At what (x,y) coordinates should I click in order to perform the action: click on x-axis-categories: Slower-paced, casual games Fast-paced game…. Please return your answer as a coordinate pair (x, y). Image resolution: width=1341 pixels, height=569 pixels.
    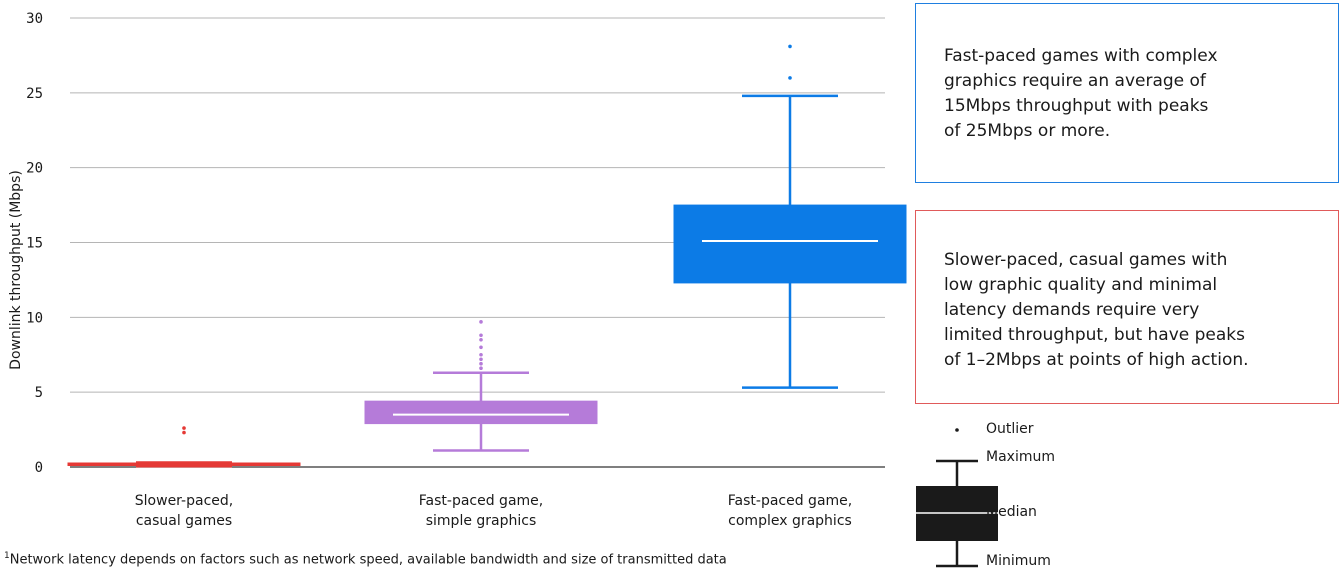
    Looking at the image, I should click on (493, 511).